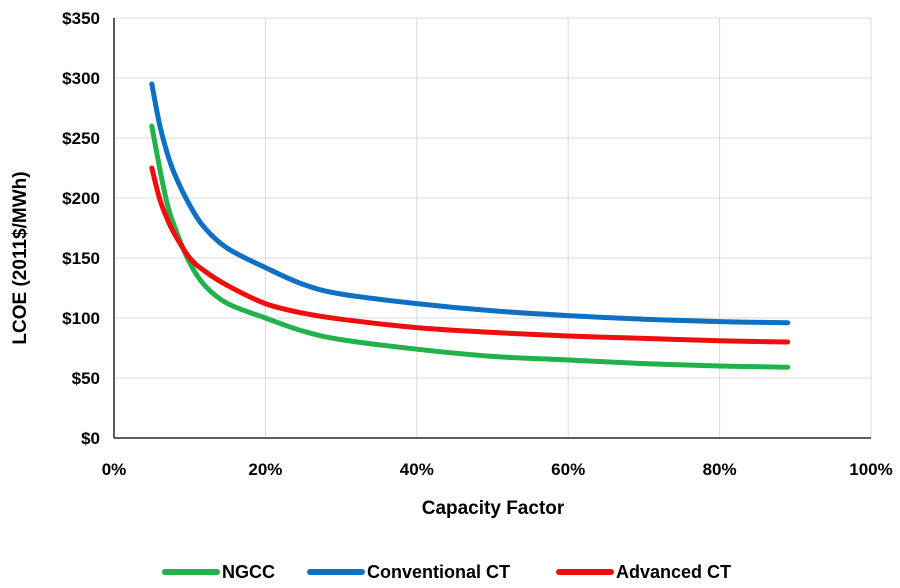  What do you see at coordinates (81, 258) in the screenshot?
I see `y-tick-label: $150` at bounding box center [81, 258].